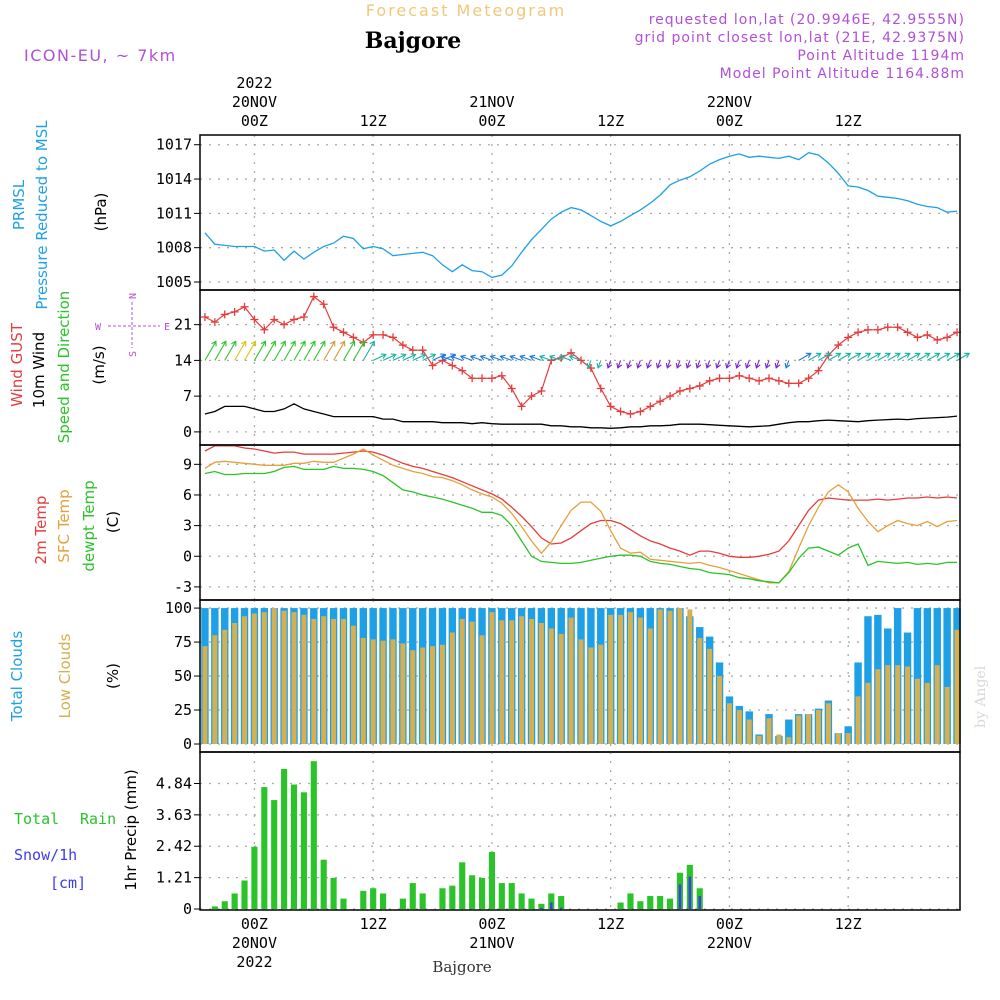 The width and height of the screenshot is (1000, 1000). I want to click on pressure-frame, so click(580, 212).